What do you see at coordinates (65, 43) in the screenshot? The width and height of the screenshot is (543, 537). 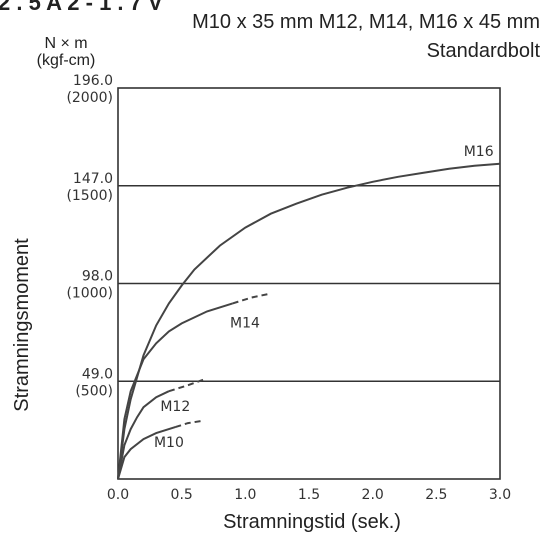 I see `y-unit-label: N × m` at bounding box center [65, 43].